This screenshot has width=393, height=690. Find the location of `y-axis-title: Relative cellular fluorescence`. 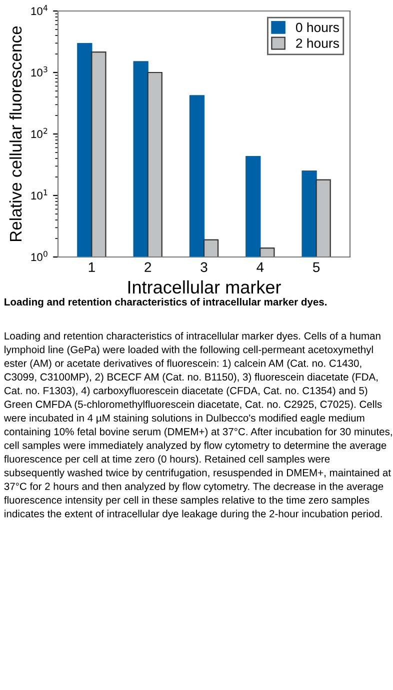

y-axis-title: Relative cellular fluorescence is located at coordinates (15, 134).